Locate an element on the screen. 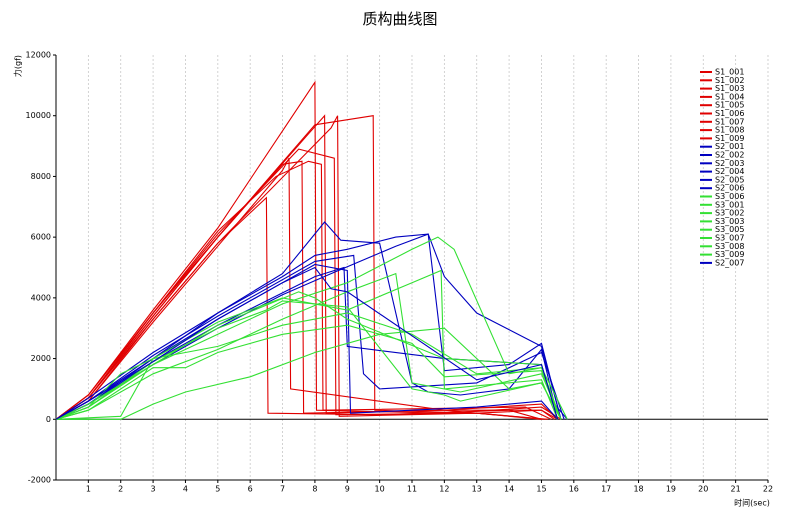 The image size is (800, 519). legend-label: S1_003 is located at coordinates (729, 88).